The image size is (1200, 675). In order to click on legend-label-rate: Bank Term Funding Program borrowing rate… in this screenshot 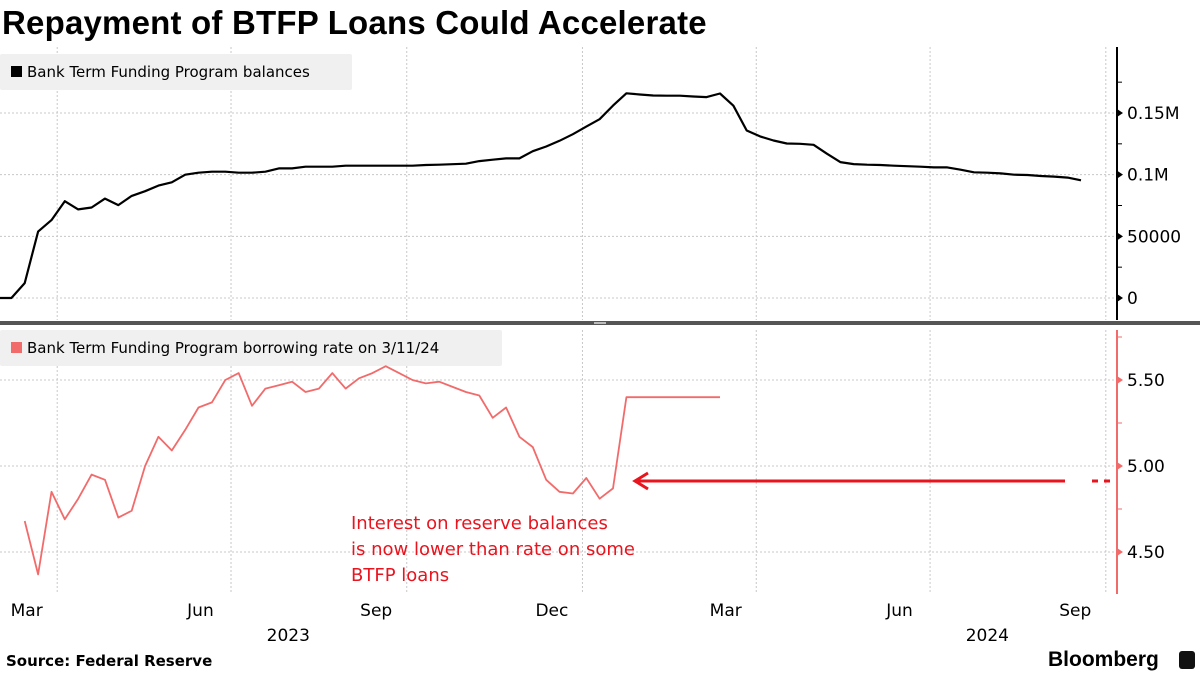, I will do `click(233, 348)`.